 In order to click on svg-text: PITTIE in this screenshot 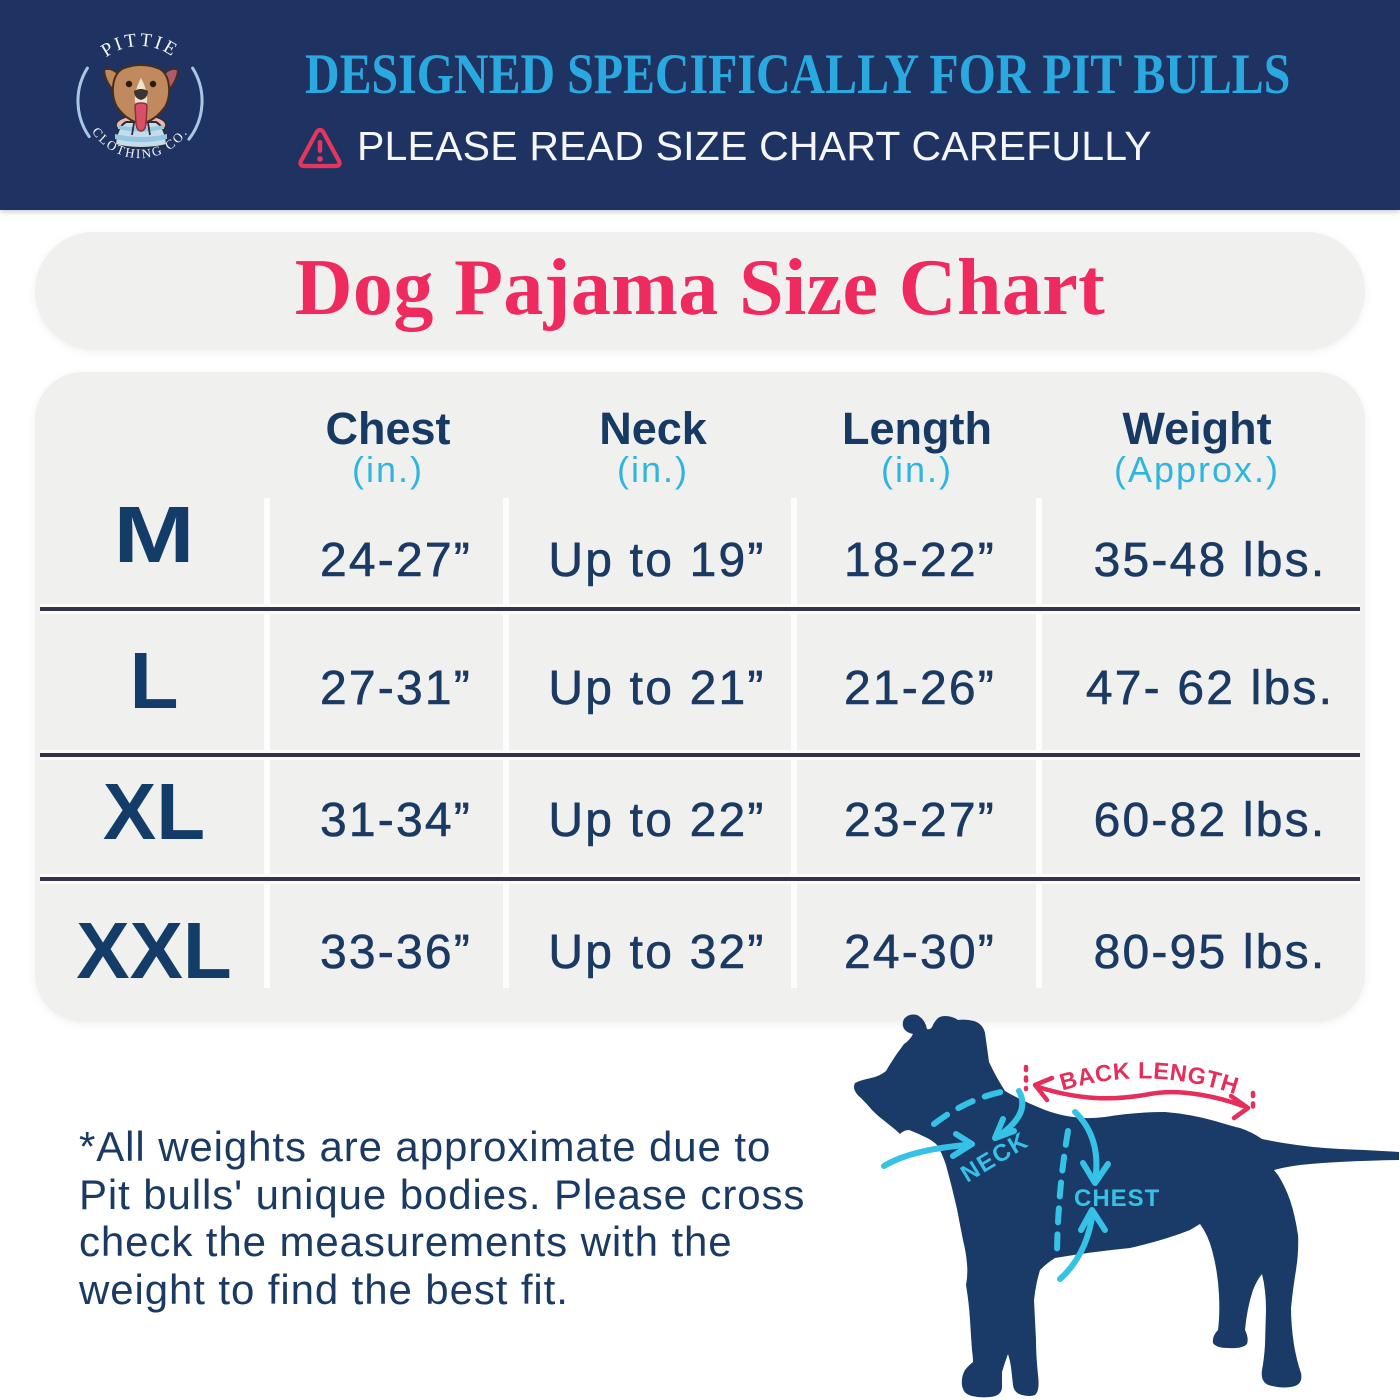, I will do `click(140, 46)`.